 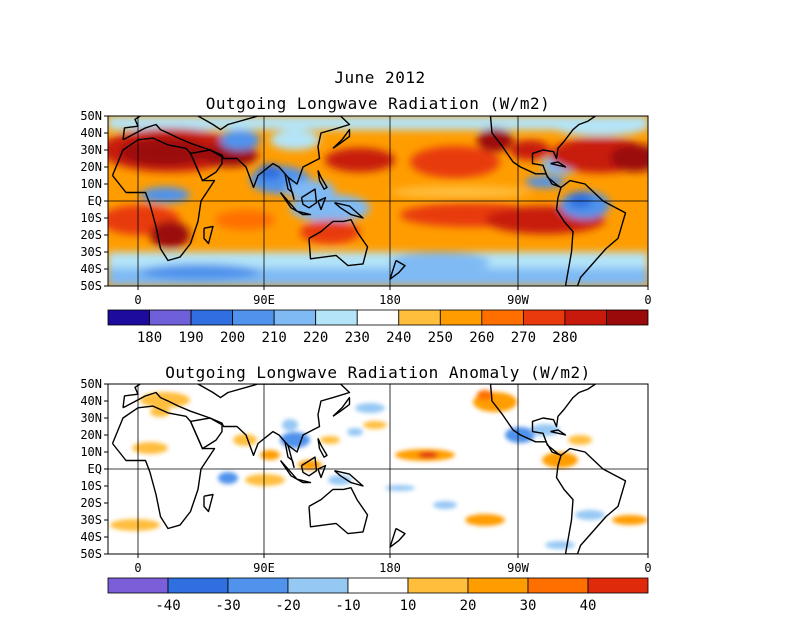 I want to click on lat-label: 10N, so click(x=91, y=452).